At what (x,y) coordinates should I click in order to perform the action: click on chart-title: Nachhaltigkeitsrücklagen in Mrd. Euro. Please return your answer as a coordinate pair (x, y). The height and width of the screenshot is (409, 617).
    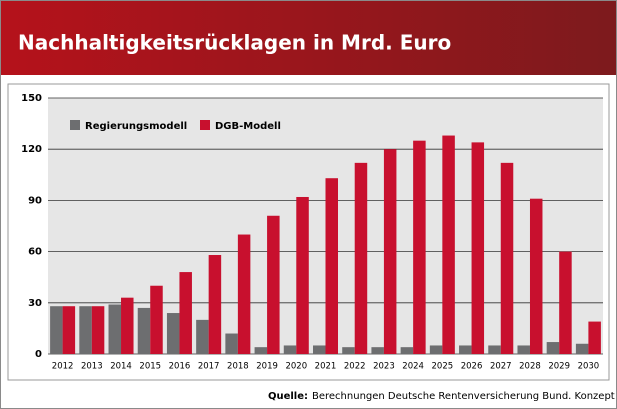
    Looking at the image, I should click on (234, 43).